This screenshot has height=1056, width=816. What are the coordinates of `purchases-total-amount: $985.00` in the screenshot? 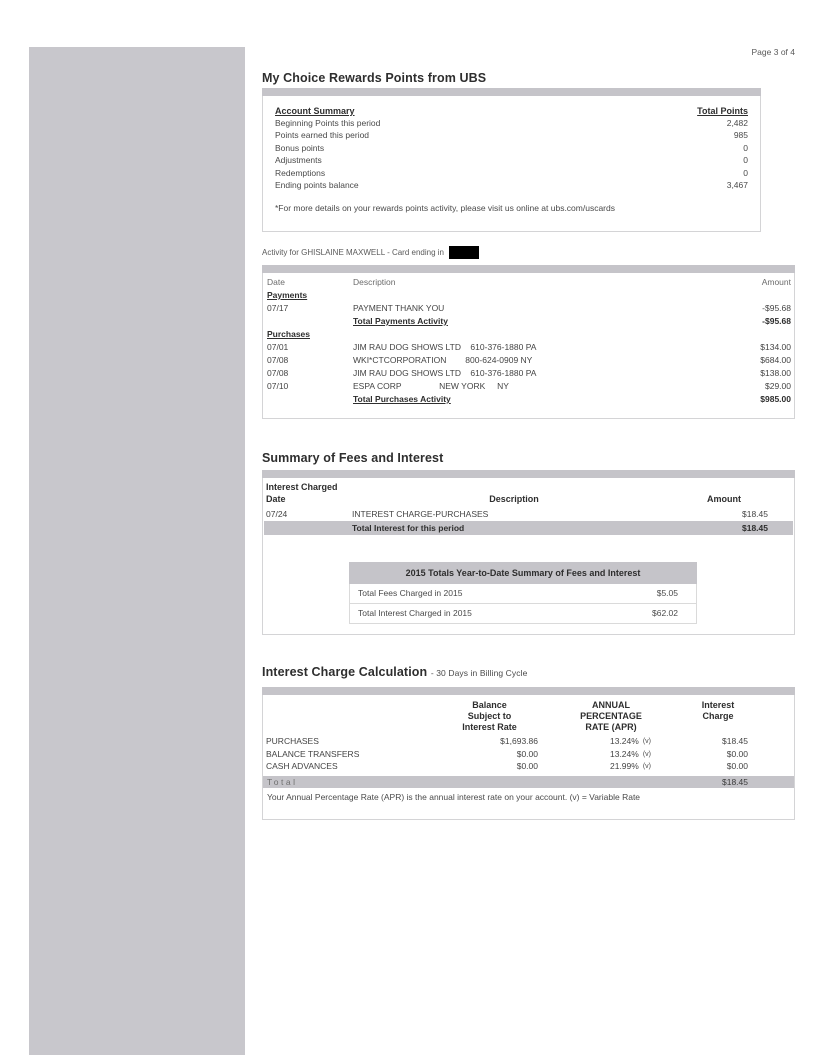 It's located at (775, 399).